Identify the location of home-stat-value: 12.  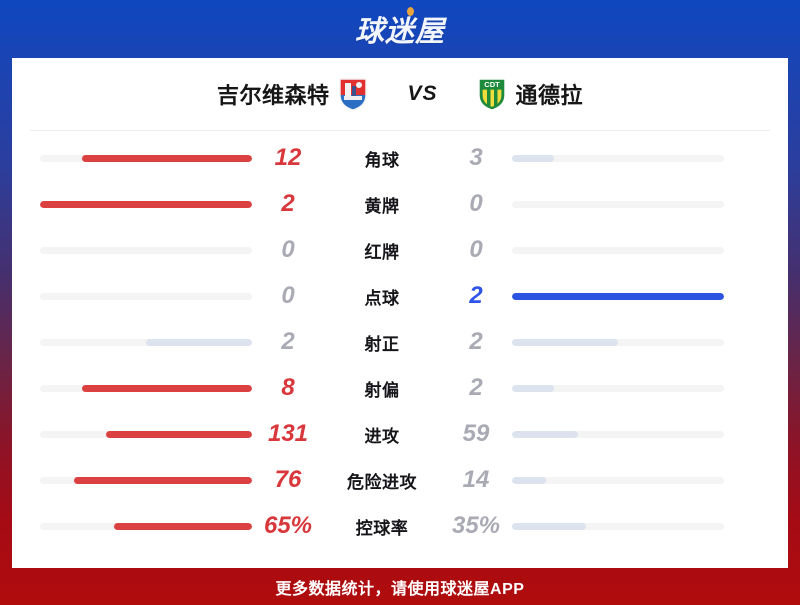
(288, 157).